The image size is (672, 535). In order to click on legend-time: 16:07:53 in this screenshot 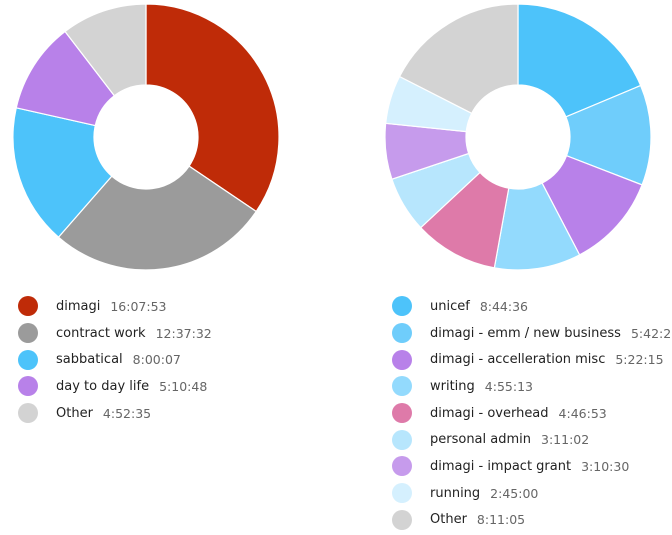, I will do `click(138, 306)`.